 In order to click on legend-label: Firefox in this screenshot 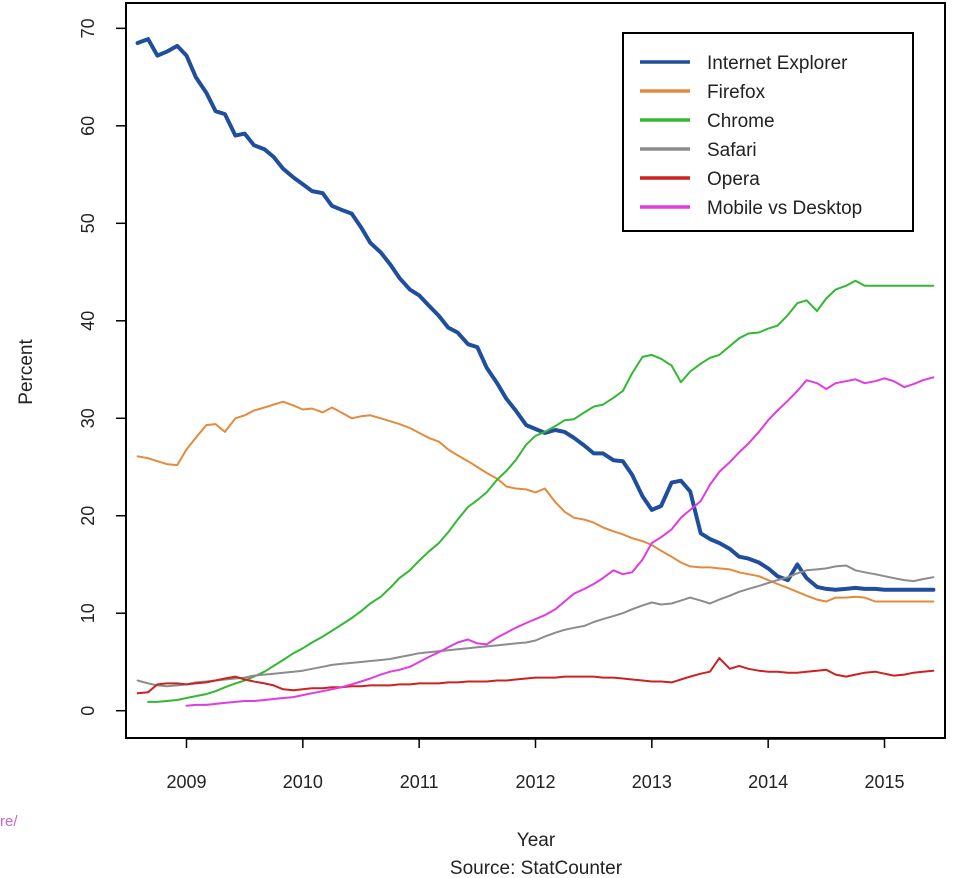, I will do `click(736, 92)`.